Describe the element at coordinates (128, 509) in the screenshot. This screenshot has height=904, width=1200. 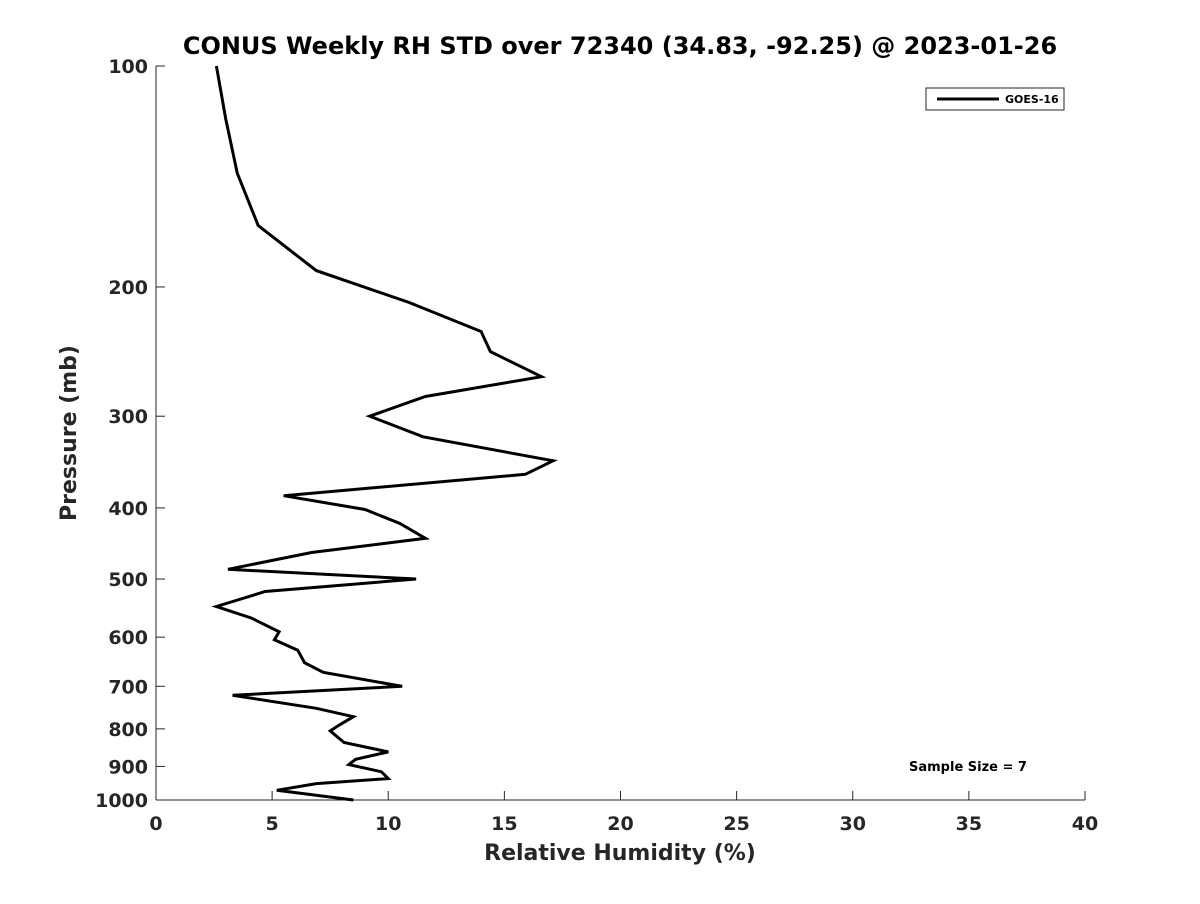
I see `y-tick-label: 400` at that location.